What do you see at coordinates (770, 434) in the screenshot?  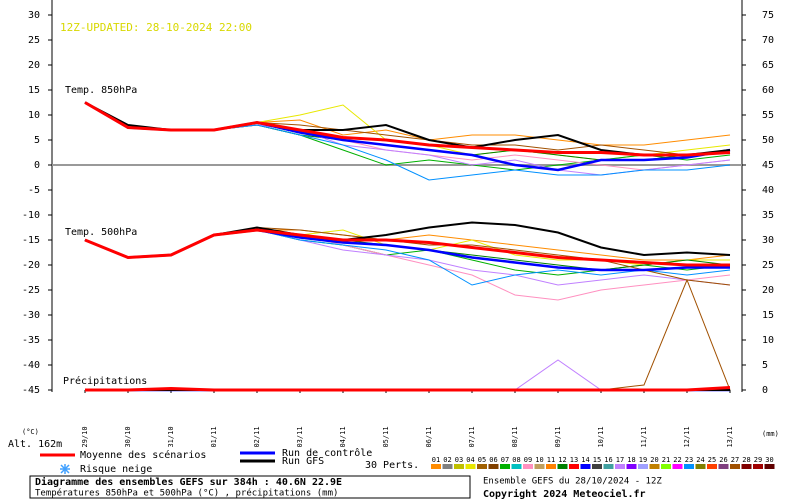 I see `y2-unit: (mm)` at bounding box center [770, 434].